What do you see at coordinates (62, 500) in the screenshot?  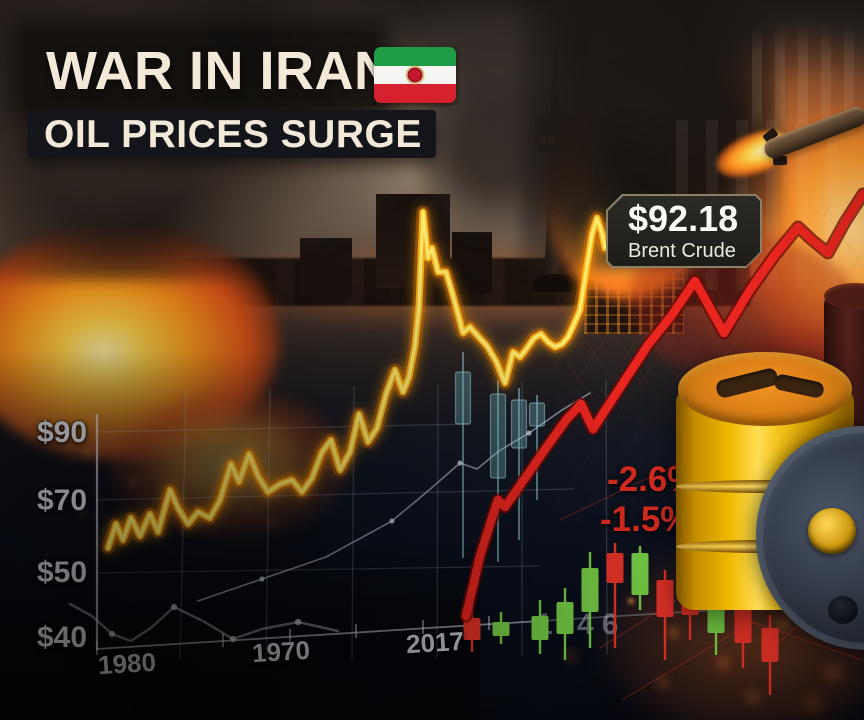 I see `y-axis-label: $70` at bounding box center [62, 500].